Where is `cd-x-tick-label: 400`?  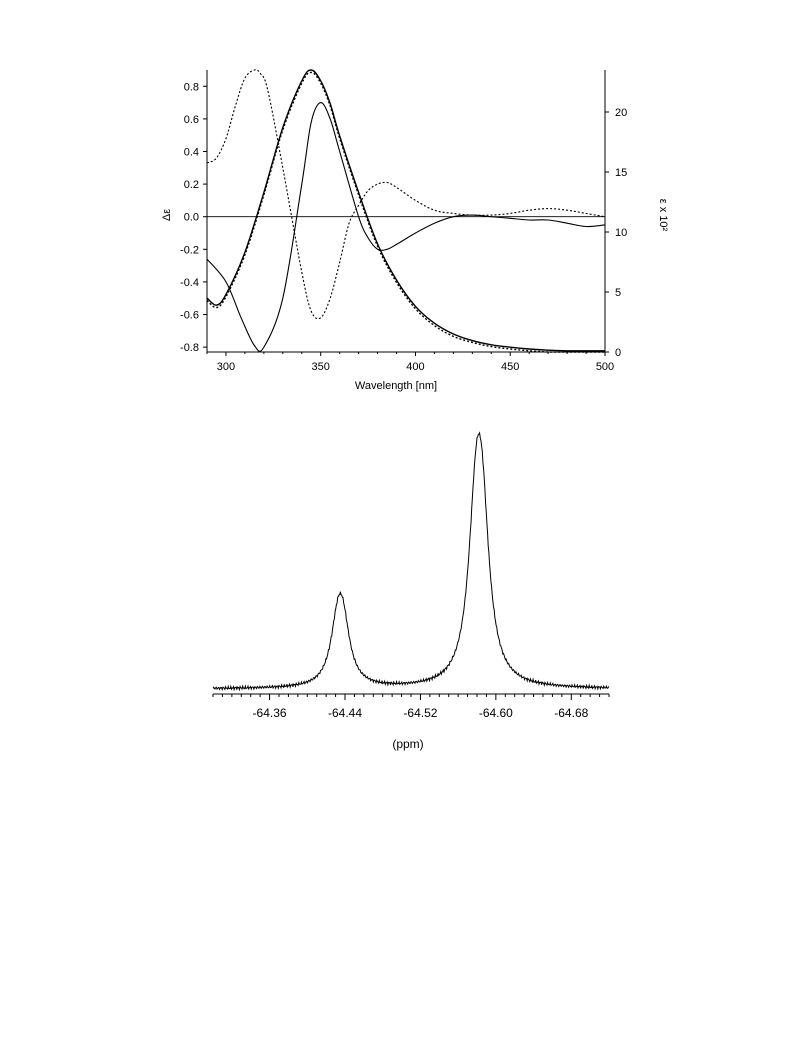
cd-x-tick-label: 400 is located at coordinates (415, 367).